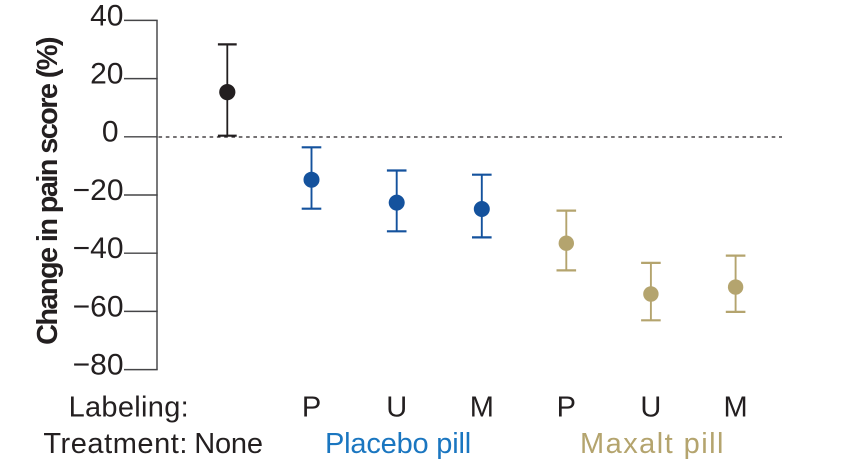  What do you see at coordinates (98, 190) in the screenshot?
I see `svg-text: −20` at bounding box center [98, 190].